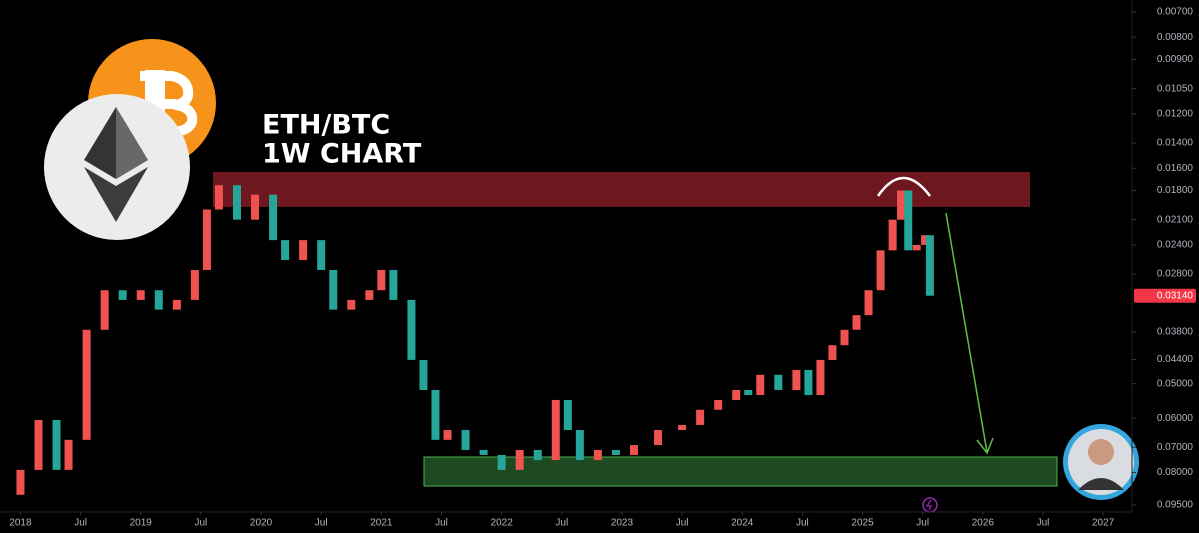  What do you see at coordinates (1175, 219) in the screenshot?
I see `y-tick-label: 0.02100` at bounding box center [1175, 219].